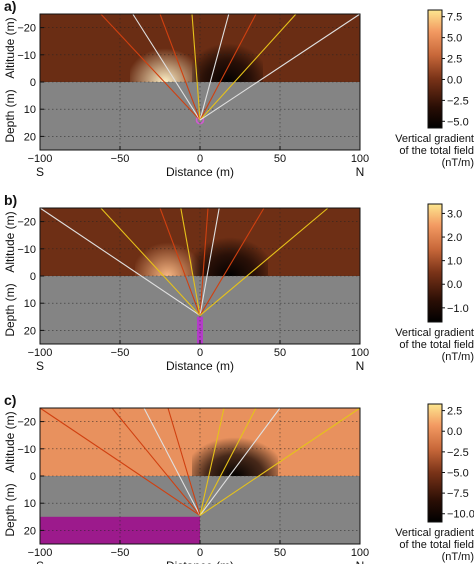 Image resolution: width=474 pixels, height=564 pixels. What do you see at coordinates (454, 214) in the screenshot?
I see `colorbar-tick-label: 3.0` at bounding box center [454, 214].